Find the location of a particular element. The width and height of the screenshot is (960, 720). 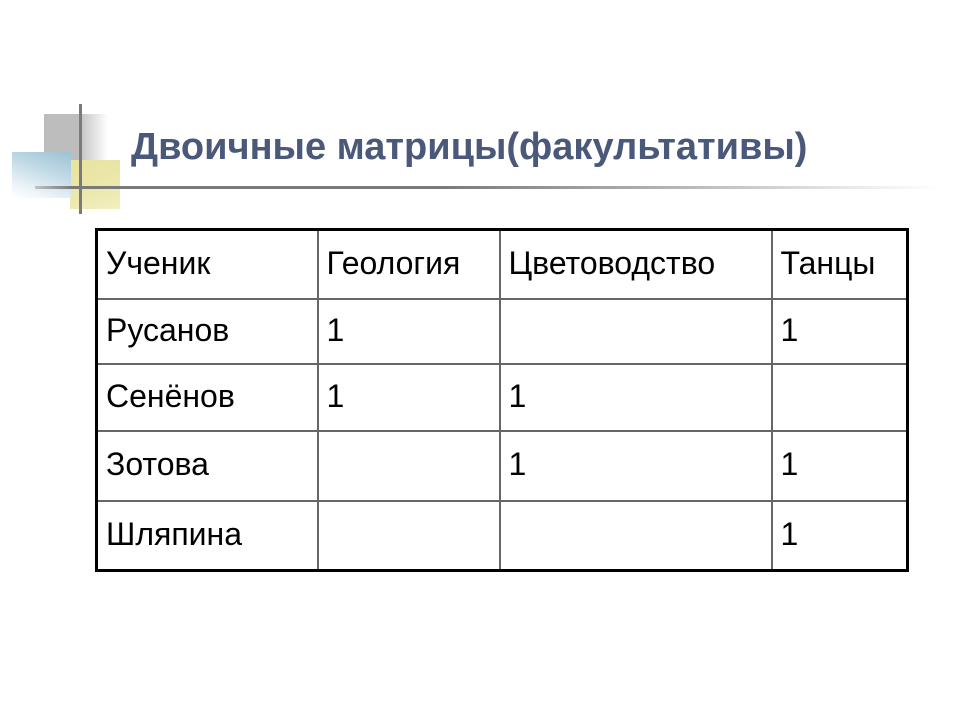

student-name: Шляпина is located at coordinates (207, 535).